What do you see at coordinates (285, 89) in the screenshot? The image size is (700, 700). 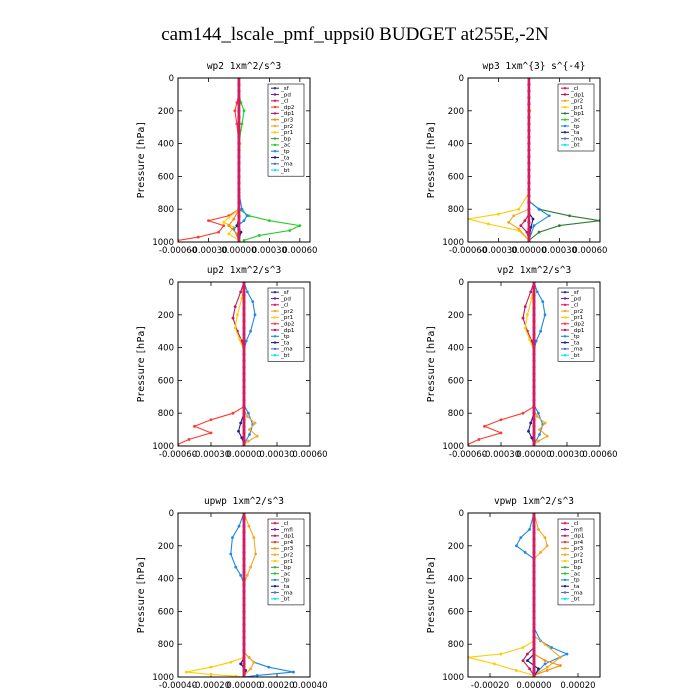 I see `legend-label: _sf` at bounding box center [285, 89].